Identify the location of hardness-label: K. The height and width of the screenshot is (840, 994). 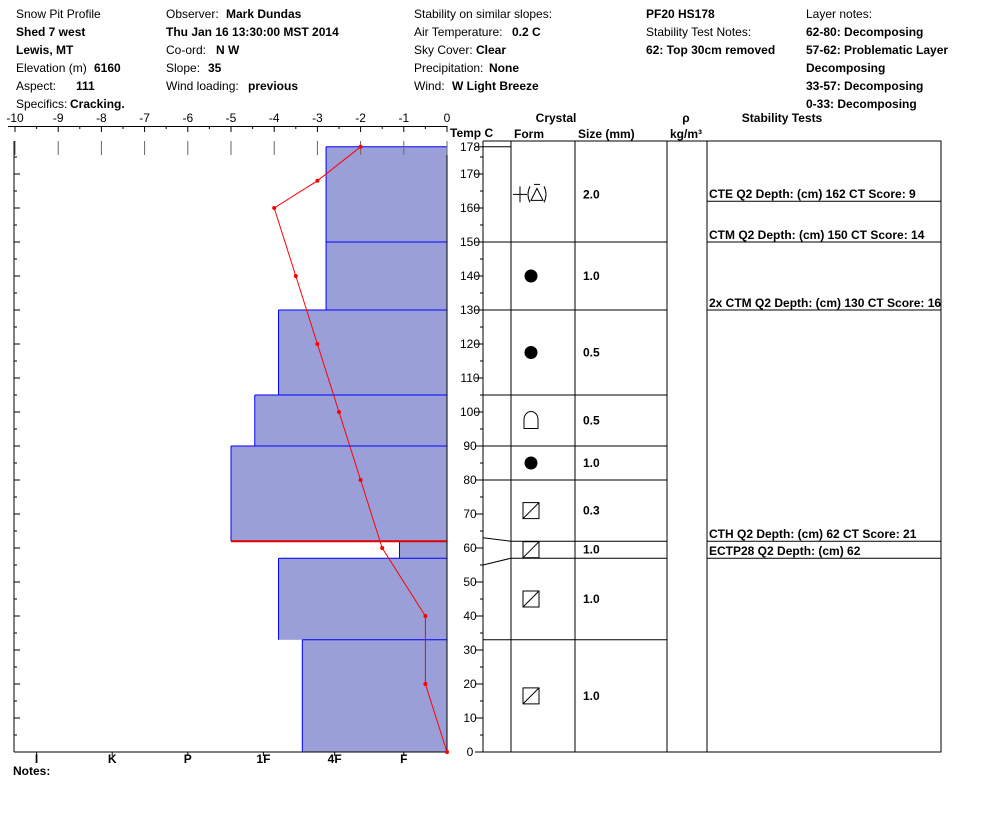
(112, 759).